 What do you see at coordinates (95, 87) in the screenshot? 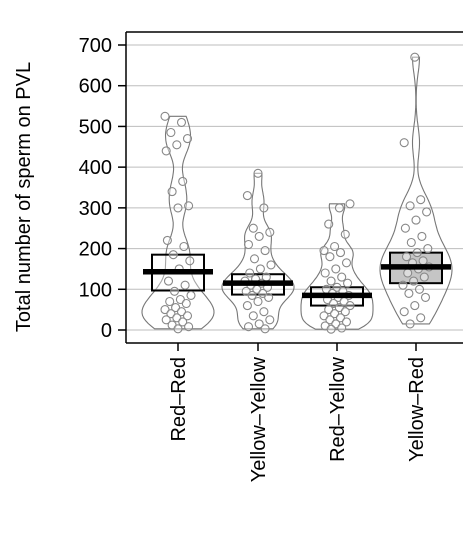
I see `y-tick-label: 600` at bounding box center [95, 87].